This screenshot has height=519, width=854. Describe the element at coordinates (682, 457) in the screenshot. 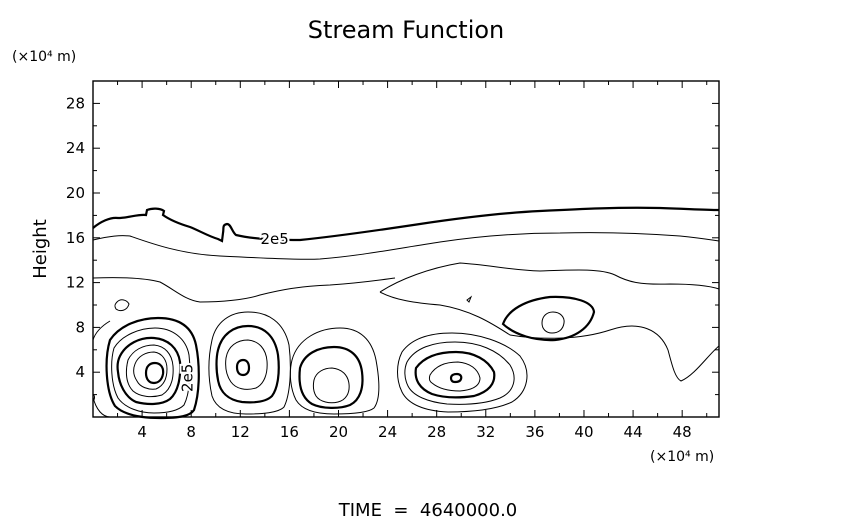

I see `x-unit-label: (×10⁴ m)` at that location.